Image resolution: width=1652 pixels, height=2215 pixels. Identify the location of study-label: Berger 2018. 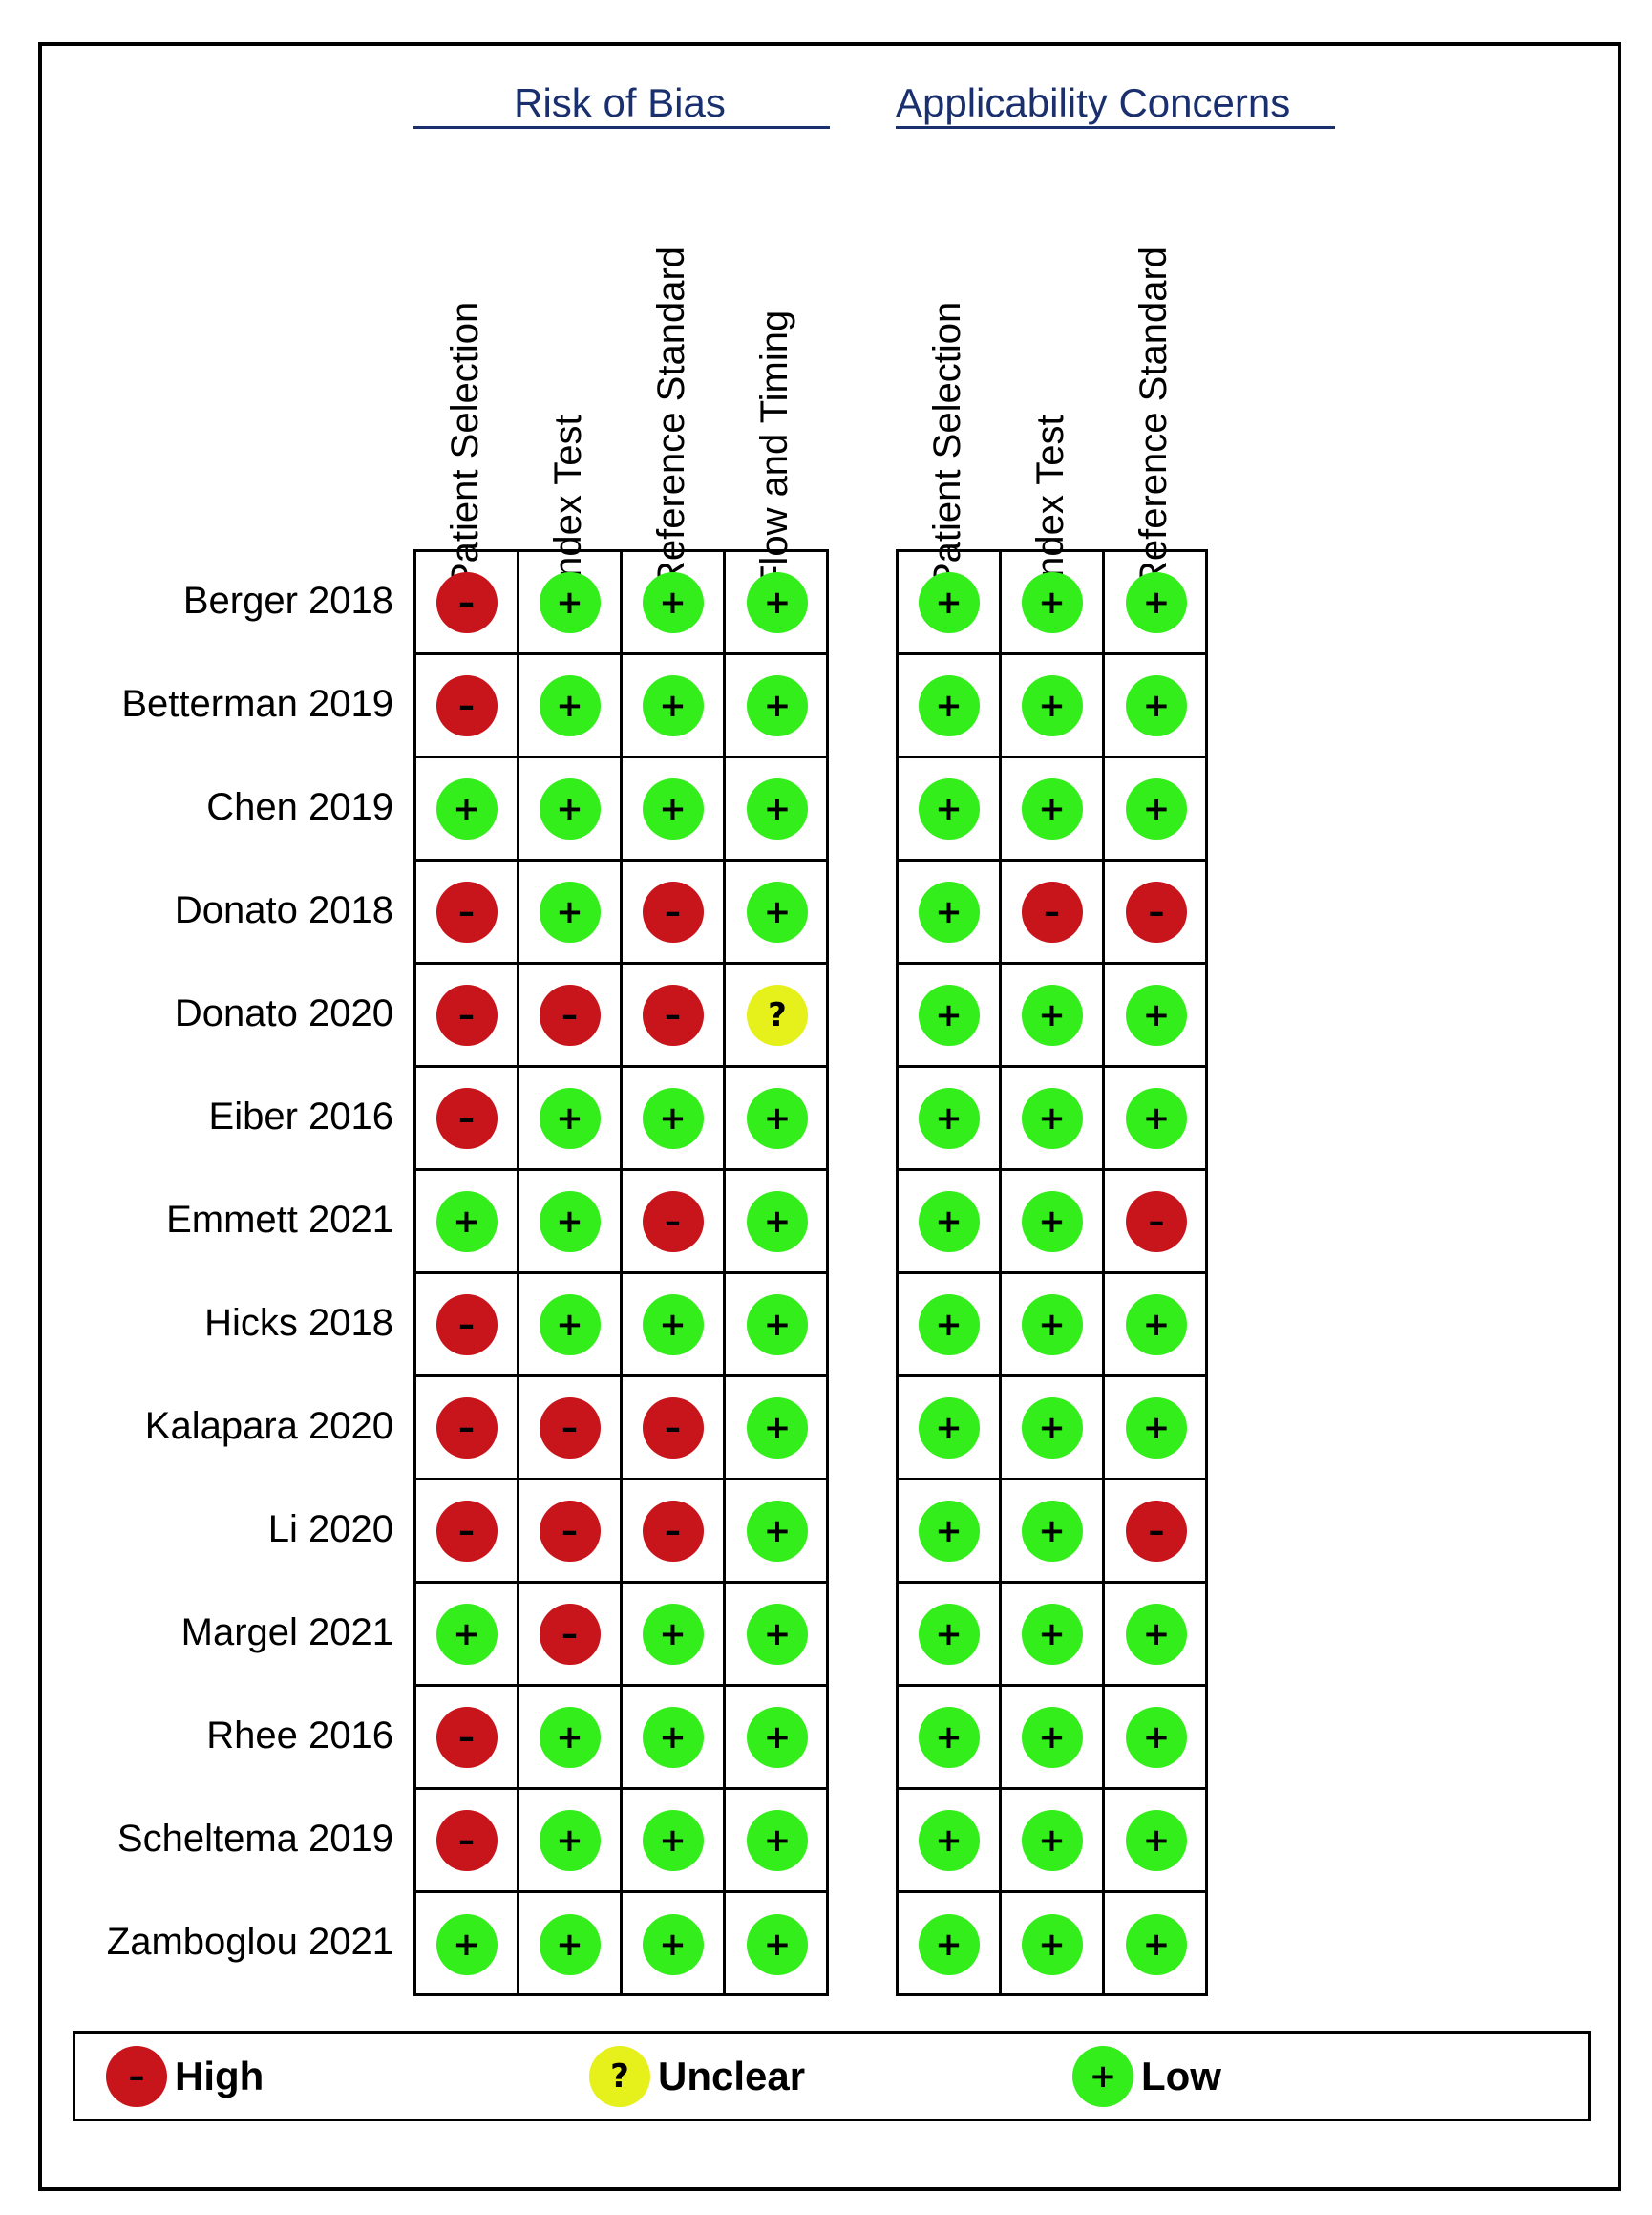
(287, 601).